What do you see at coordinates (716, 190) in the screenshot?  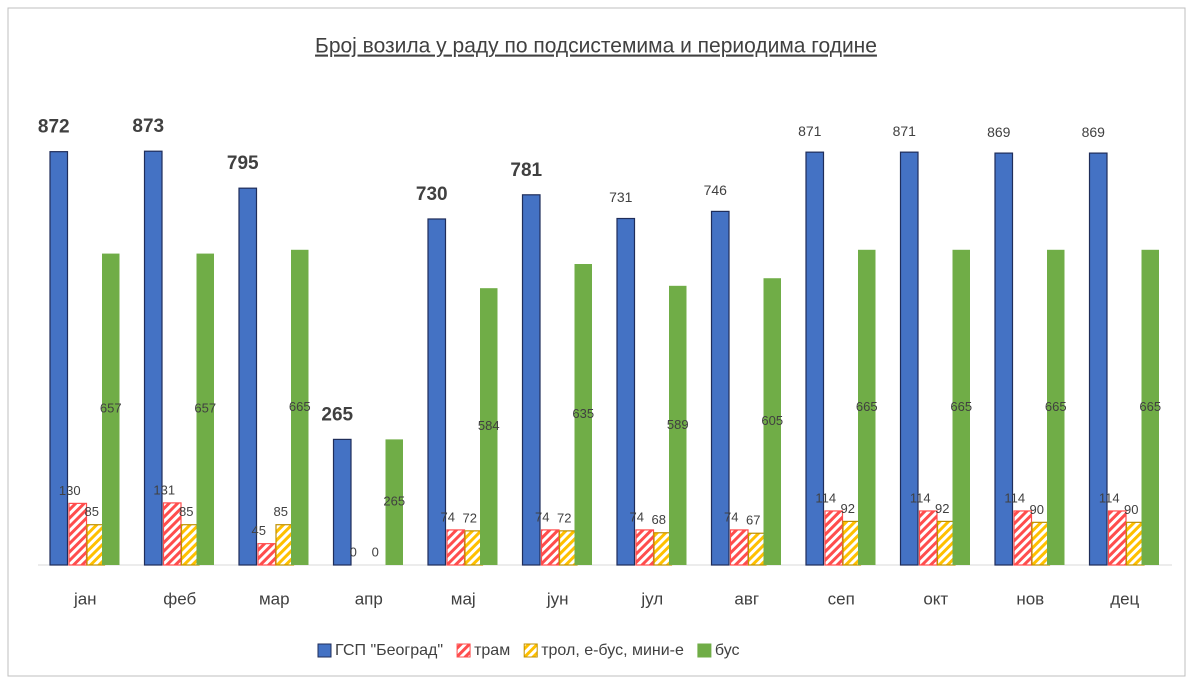 I see `data-label: 746` at bounding box center [716, 190].